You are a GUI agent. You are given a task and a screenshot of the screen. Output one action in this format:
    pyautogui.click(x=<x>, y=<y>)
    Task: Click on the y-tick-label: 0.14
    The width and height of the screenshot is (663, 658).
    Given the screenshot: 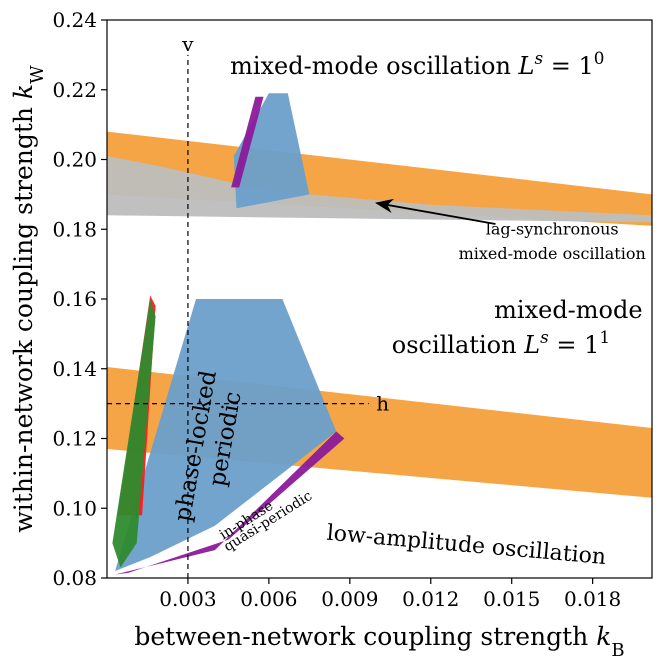 What is the action you would take?
    pyautogui.click(x=74, y=369)
    